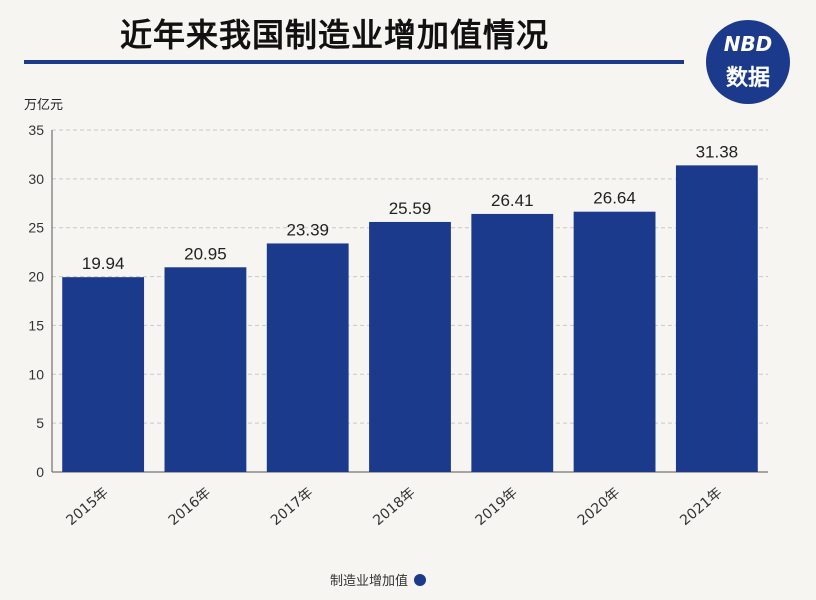  I want to click on nbd-logo: NBD 数据, so click(748, 62).